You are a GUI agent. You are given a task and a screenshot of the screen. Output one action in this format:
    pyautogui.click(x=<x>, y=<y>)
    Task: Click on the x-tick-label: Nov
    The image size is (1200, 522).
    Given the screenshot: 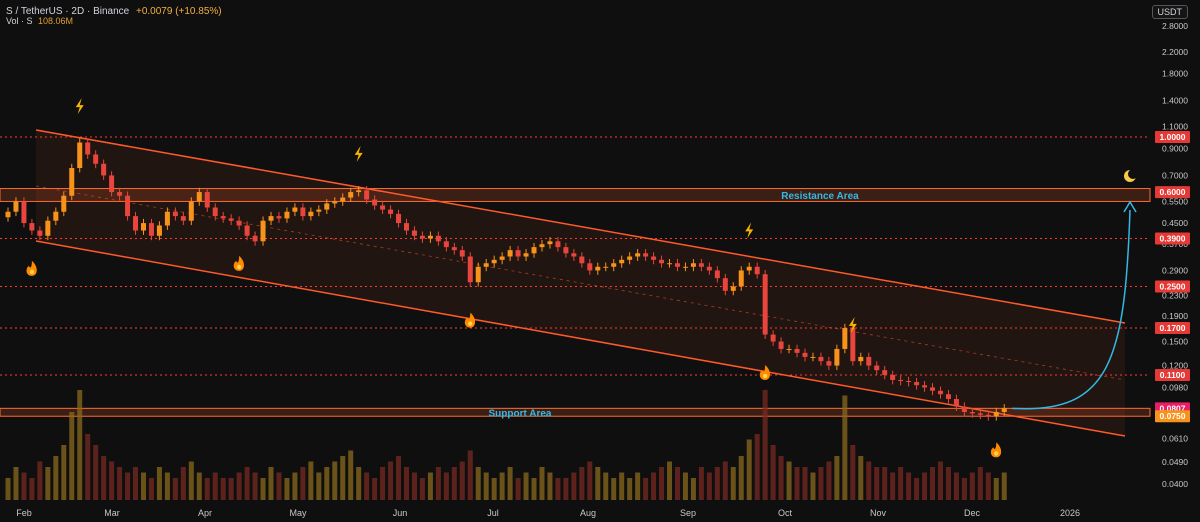 What is the action you would take?
    pyautogui.click(x=878, y=513)
    